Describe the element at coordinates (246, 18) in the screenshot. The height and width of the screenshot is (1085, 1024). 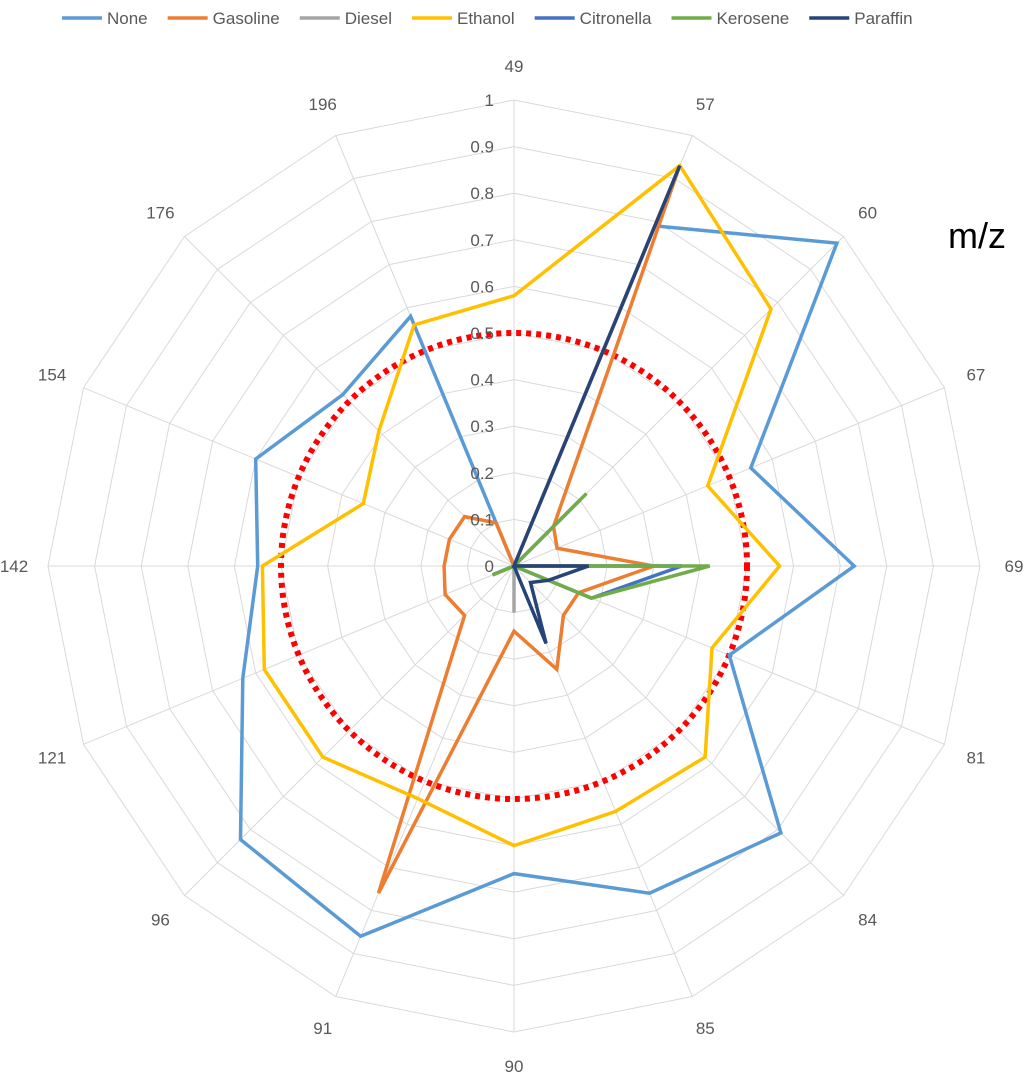
I see `legend-label: Gasoline` at that location.